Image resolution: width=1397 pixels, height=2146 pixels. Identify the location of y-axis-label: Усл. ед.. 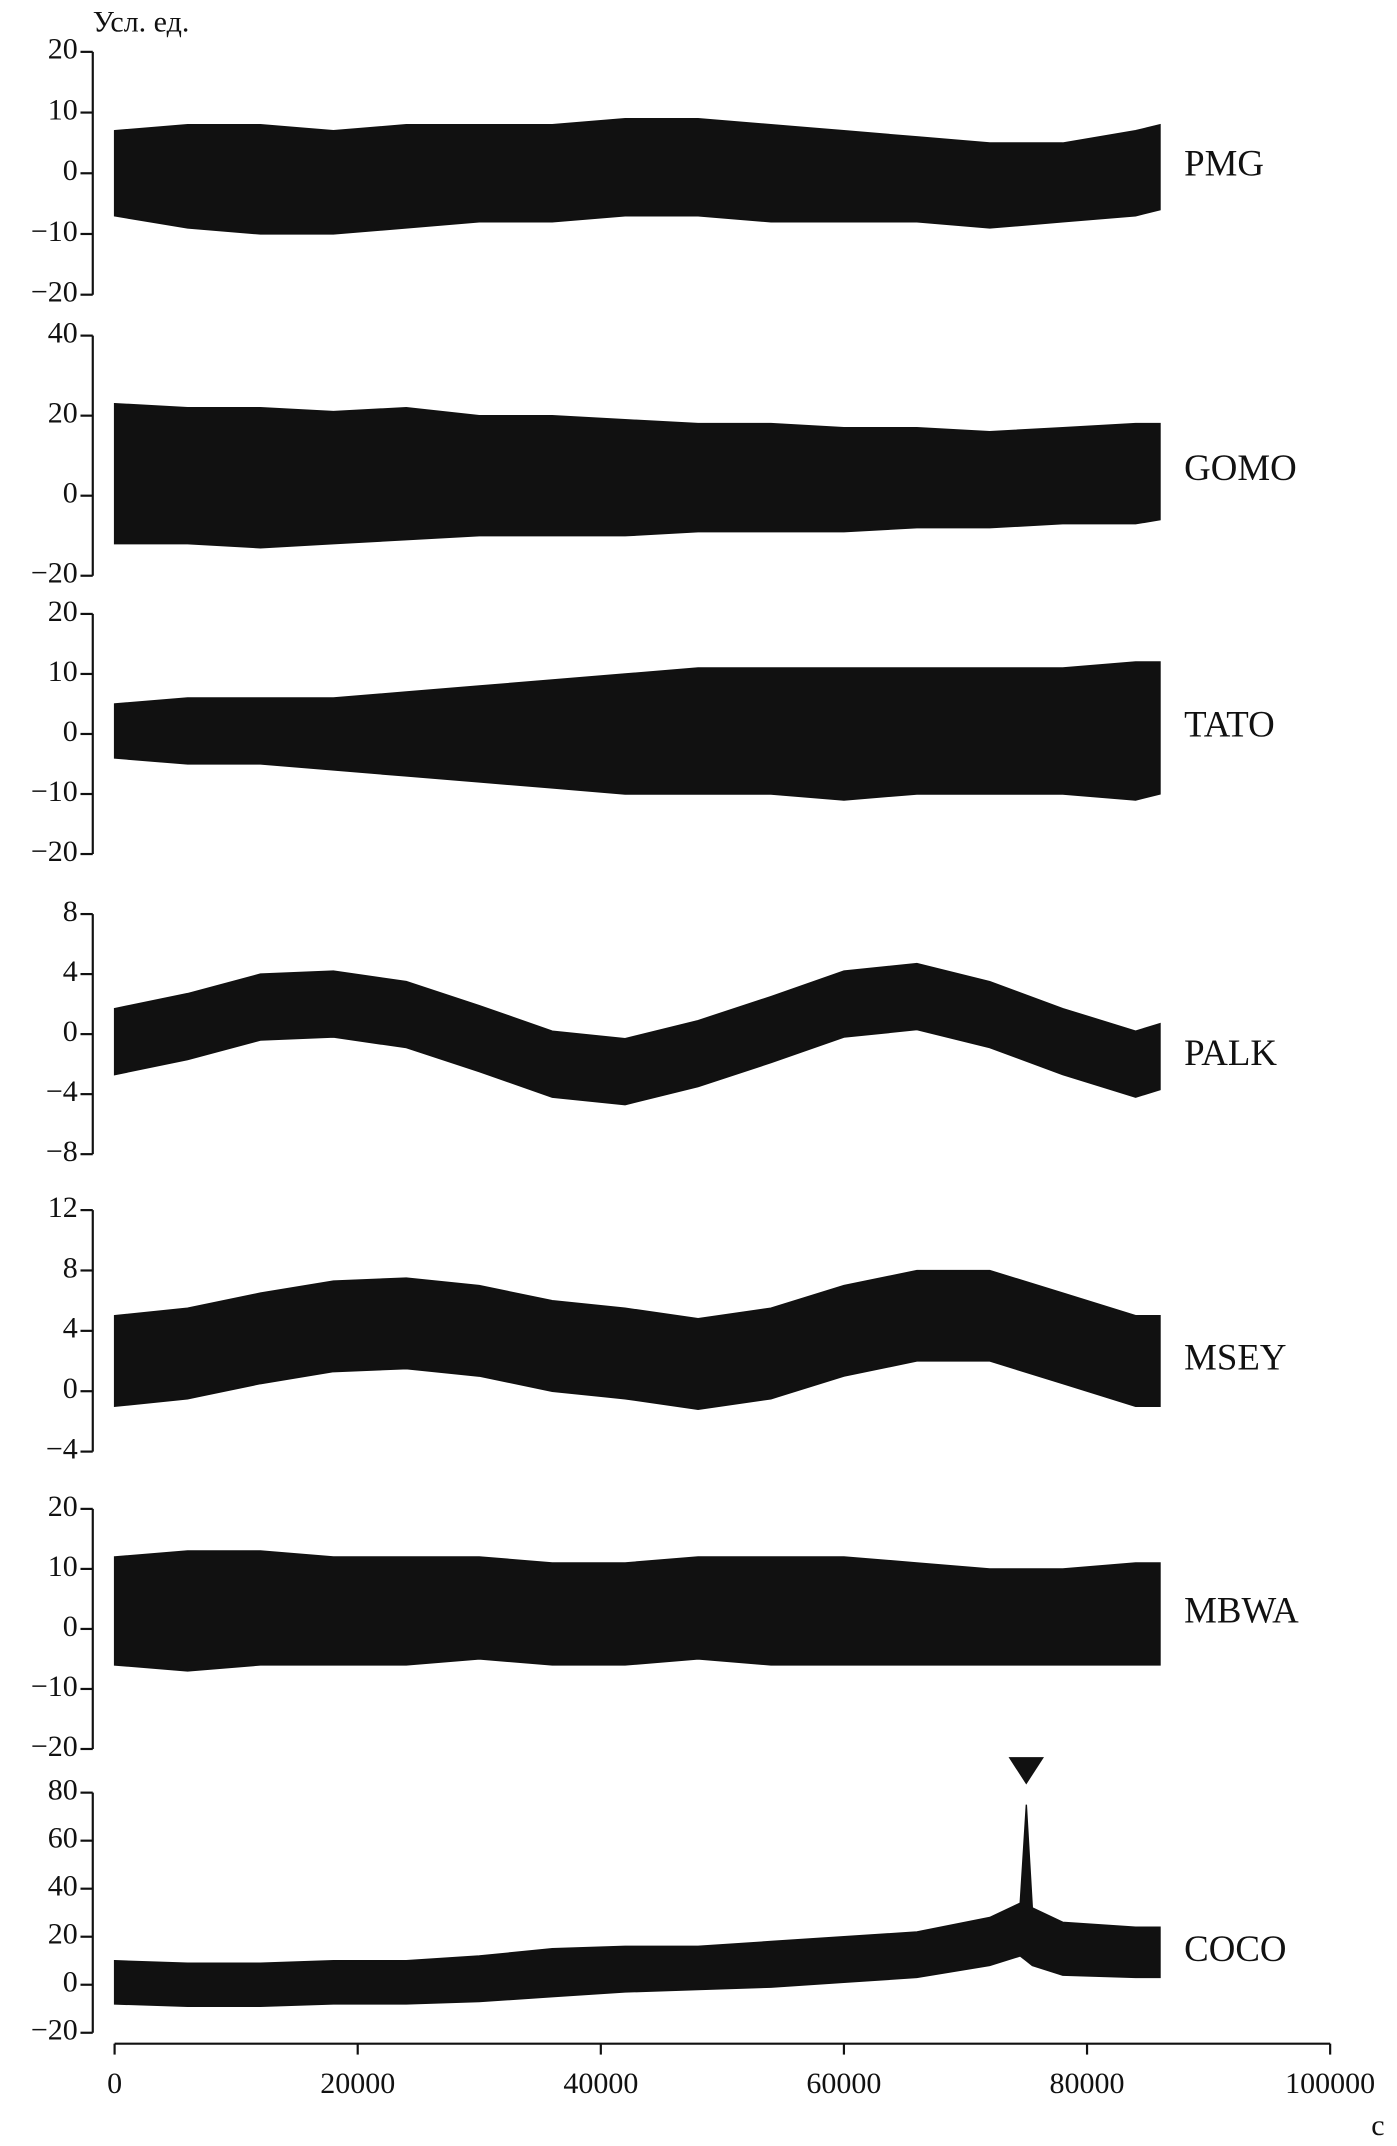
(141, 21).